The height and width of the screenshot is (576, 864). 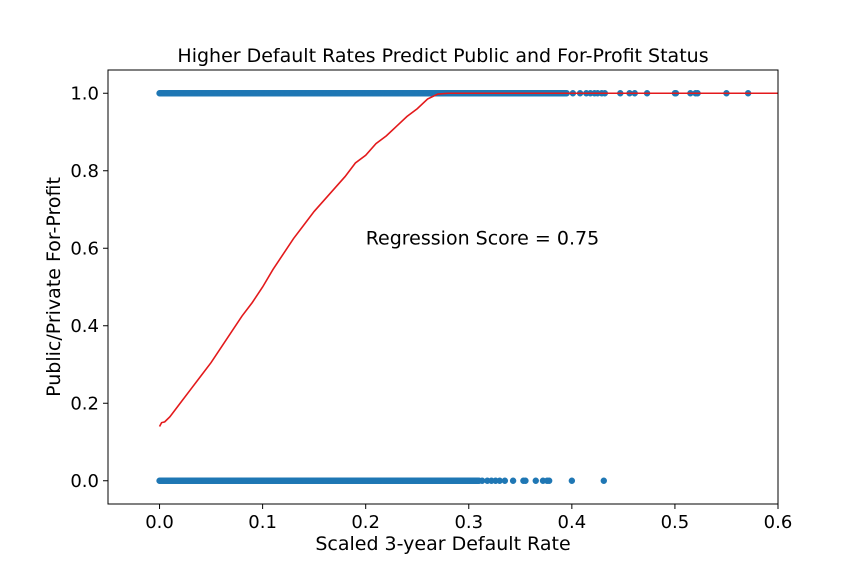 I want to click on y-axis-label: Public/Private For-Profit, so click(x=54, y=287).